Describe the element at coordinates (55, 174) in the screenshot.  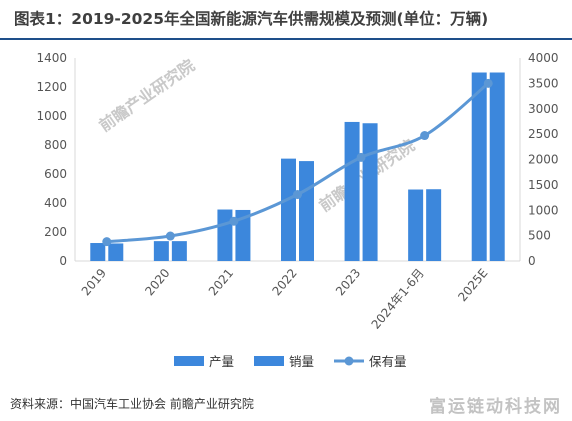
I see `y-left-tick-label: 600` at that location.